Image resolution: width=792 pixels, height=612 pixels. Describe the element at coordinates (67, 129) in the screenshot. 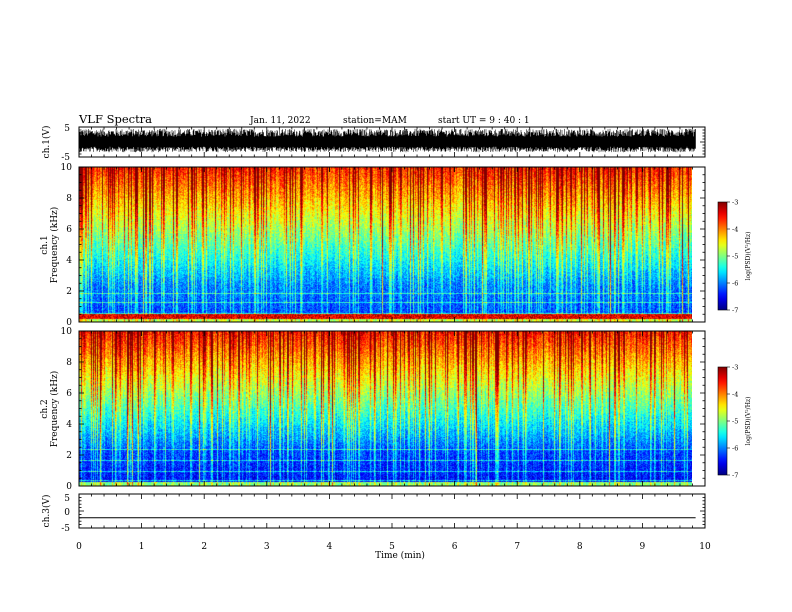

I see `ch1-ytick-5: 5` at that location.